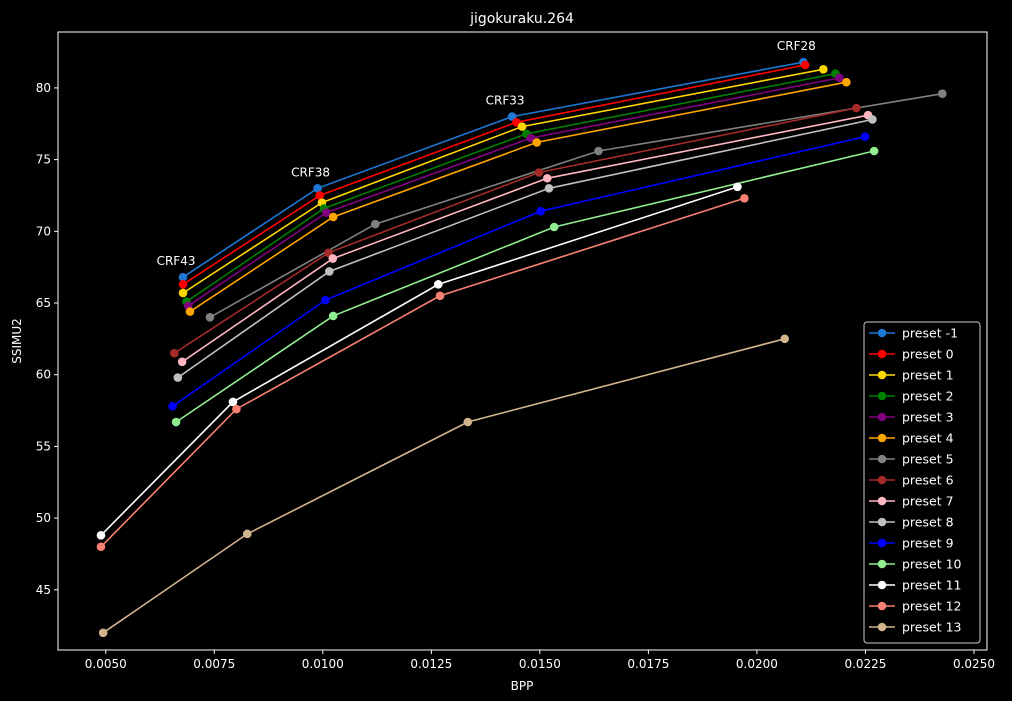  I want to click on legend-label: preset 3, so click(928, 417).